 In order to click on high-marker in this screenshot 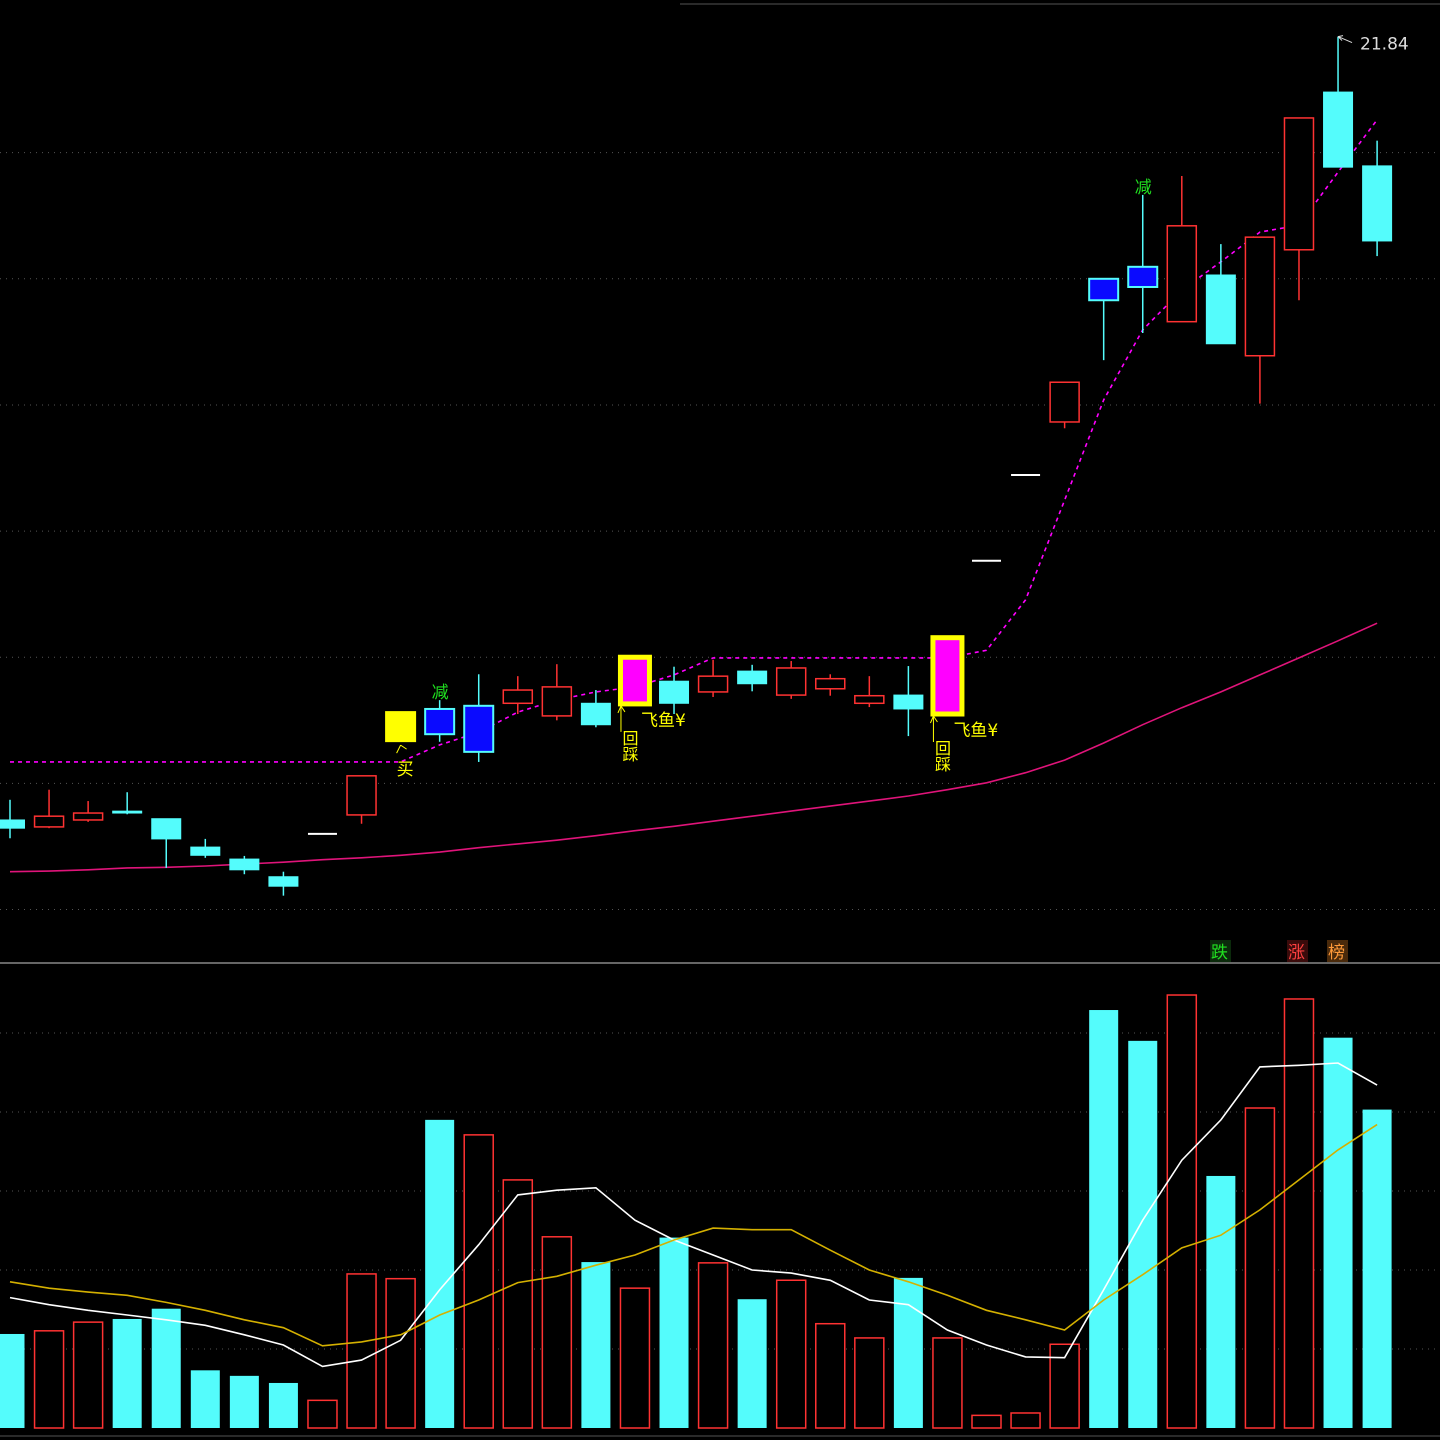, I will do `click(1345, 39)`.